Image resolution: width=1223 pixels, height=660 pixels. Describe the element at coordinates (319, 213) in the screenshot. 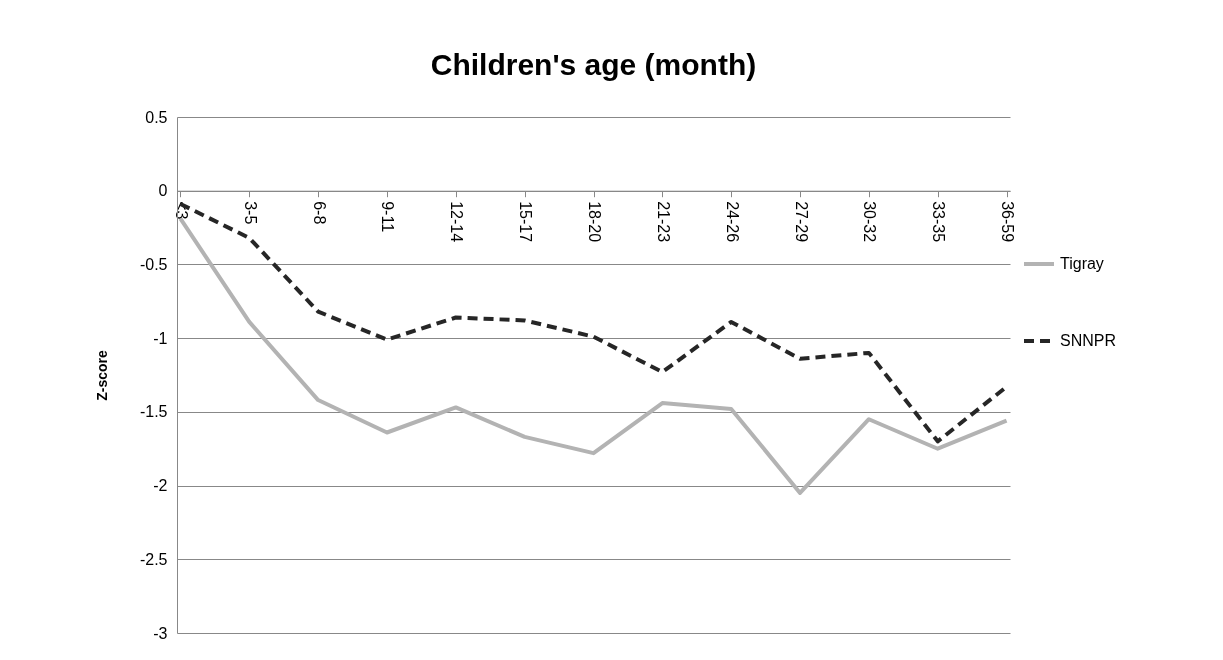

I see `x-tick-label: 6-8` at that location.